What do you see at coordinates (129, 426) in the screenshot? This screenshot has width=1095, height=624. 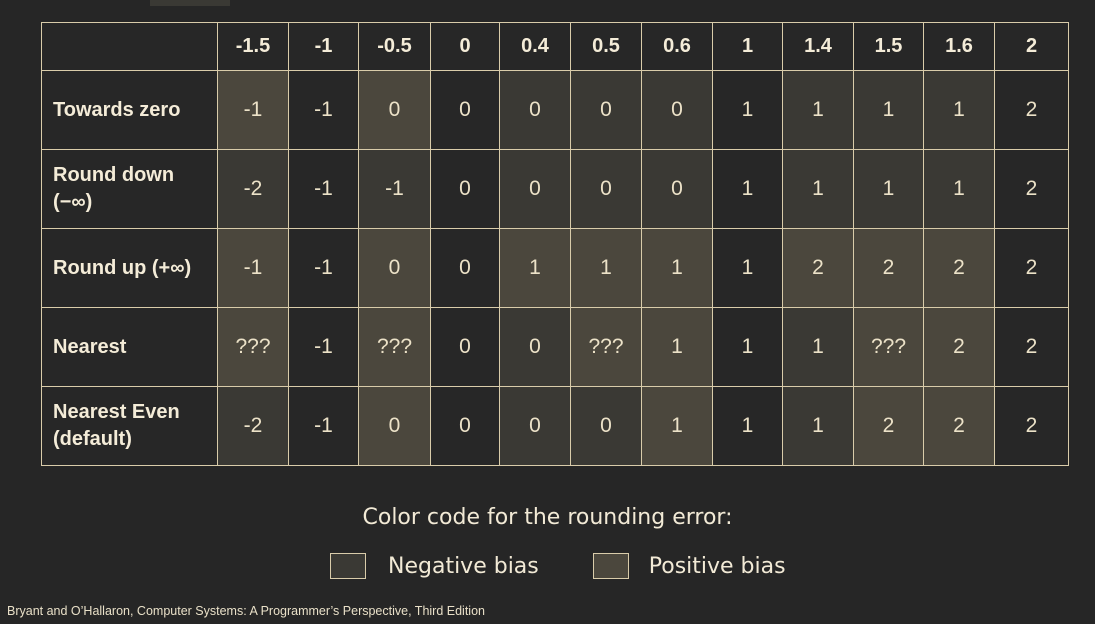 I see `row-label: Nearest Even (default)` at bounding box center [129, 426].